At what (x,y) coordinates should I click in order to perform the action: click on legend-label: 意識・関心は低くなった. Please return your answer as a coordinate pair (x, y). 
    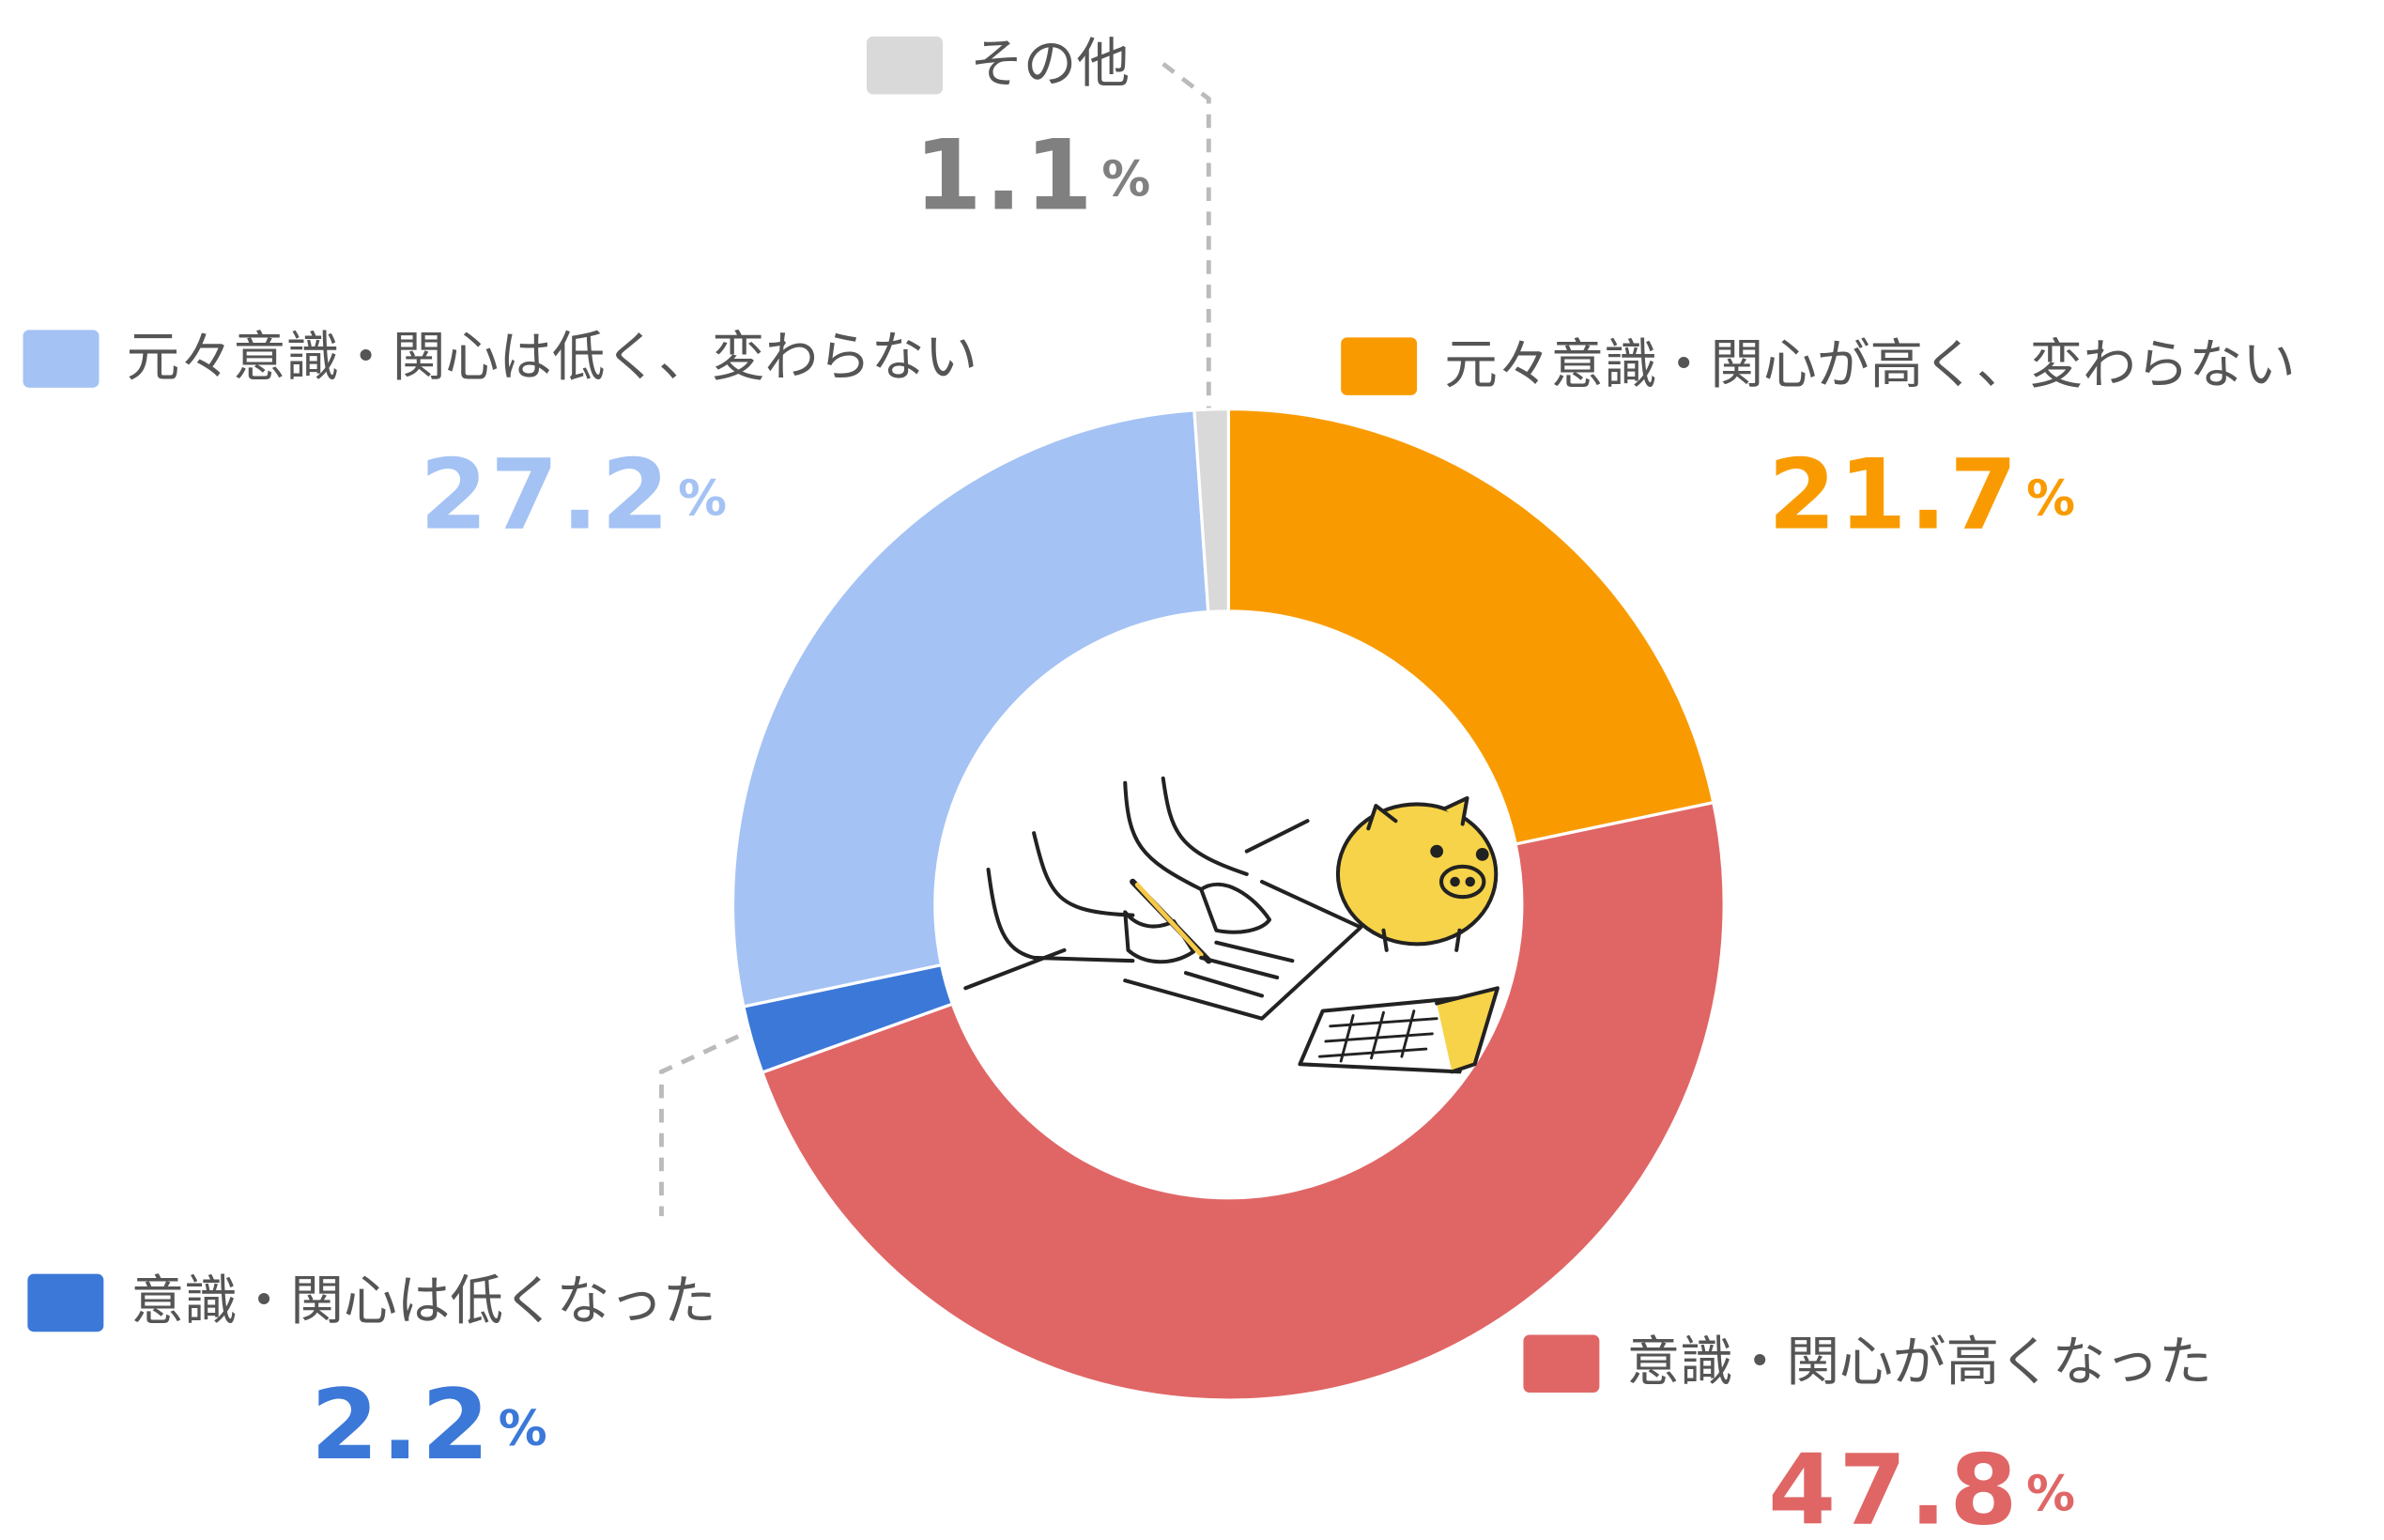
    Looking at the image, I should click on (423, 1301).